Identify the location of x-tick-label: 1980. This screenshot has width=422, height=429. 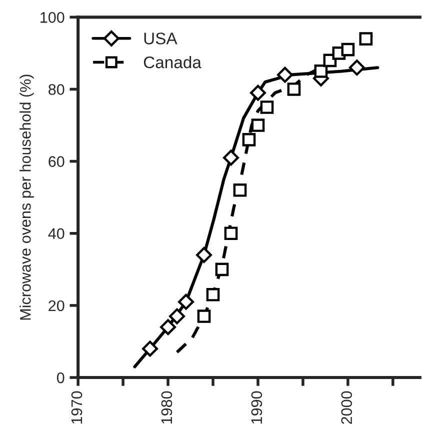
(166, 407).